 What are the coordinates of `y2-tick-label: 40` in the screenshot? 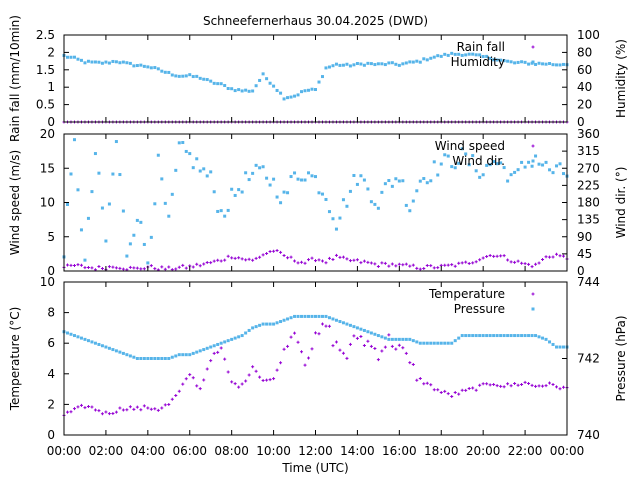 It's located at (584, 87).